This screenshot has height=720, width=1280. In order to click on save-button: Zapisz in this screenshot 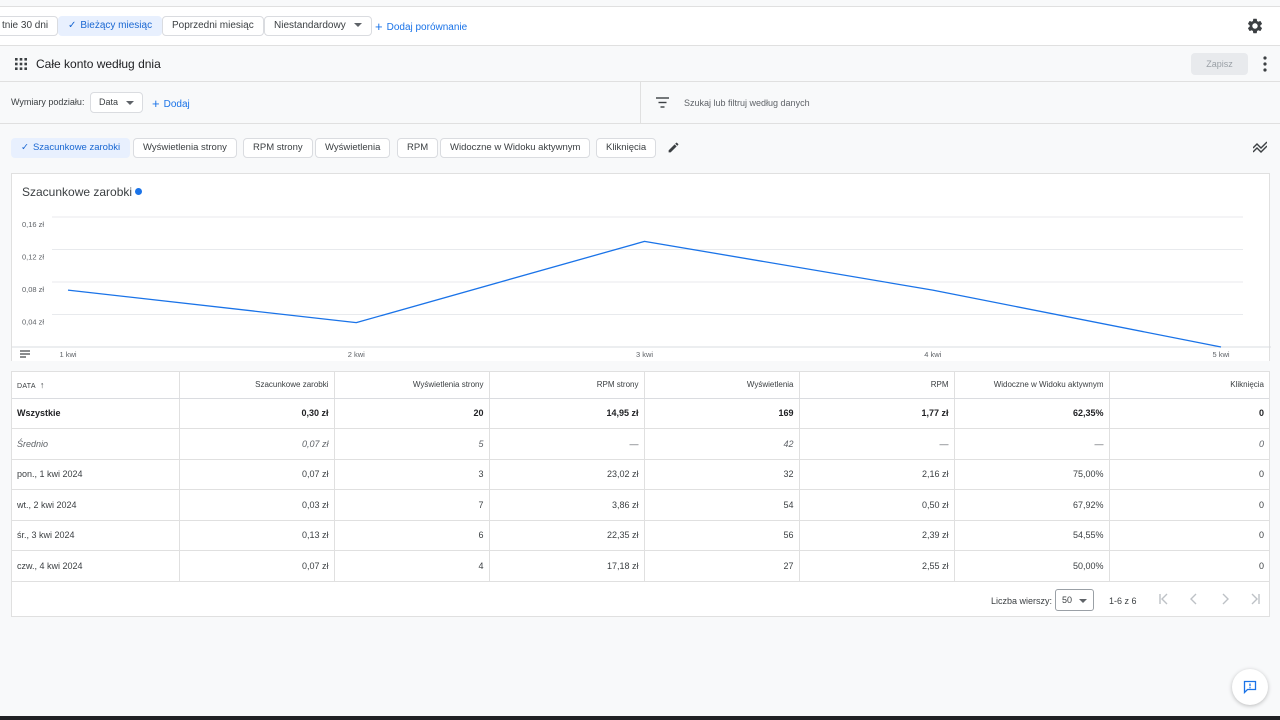, I will do `click(1219, 64)`.